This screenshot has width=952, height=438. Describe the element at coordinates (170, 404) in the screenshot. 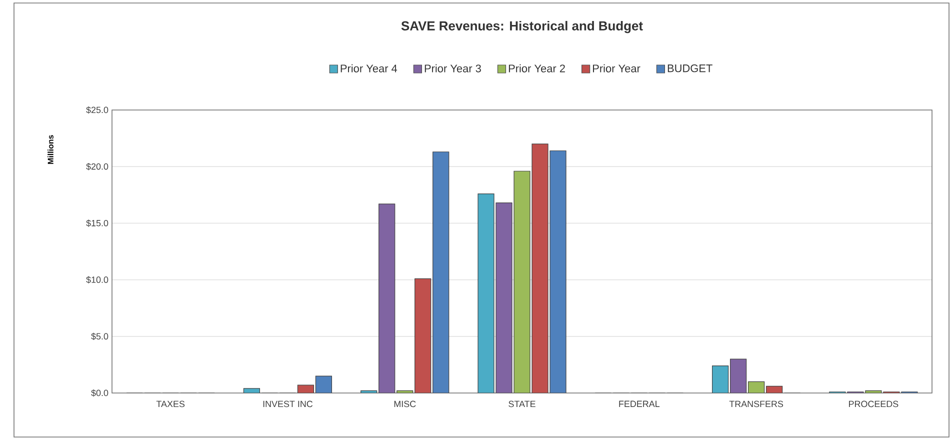

I see `x-tick-label: TAXES` at that location.